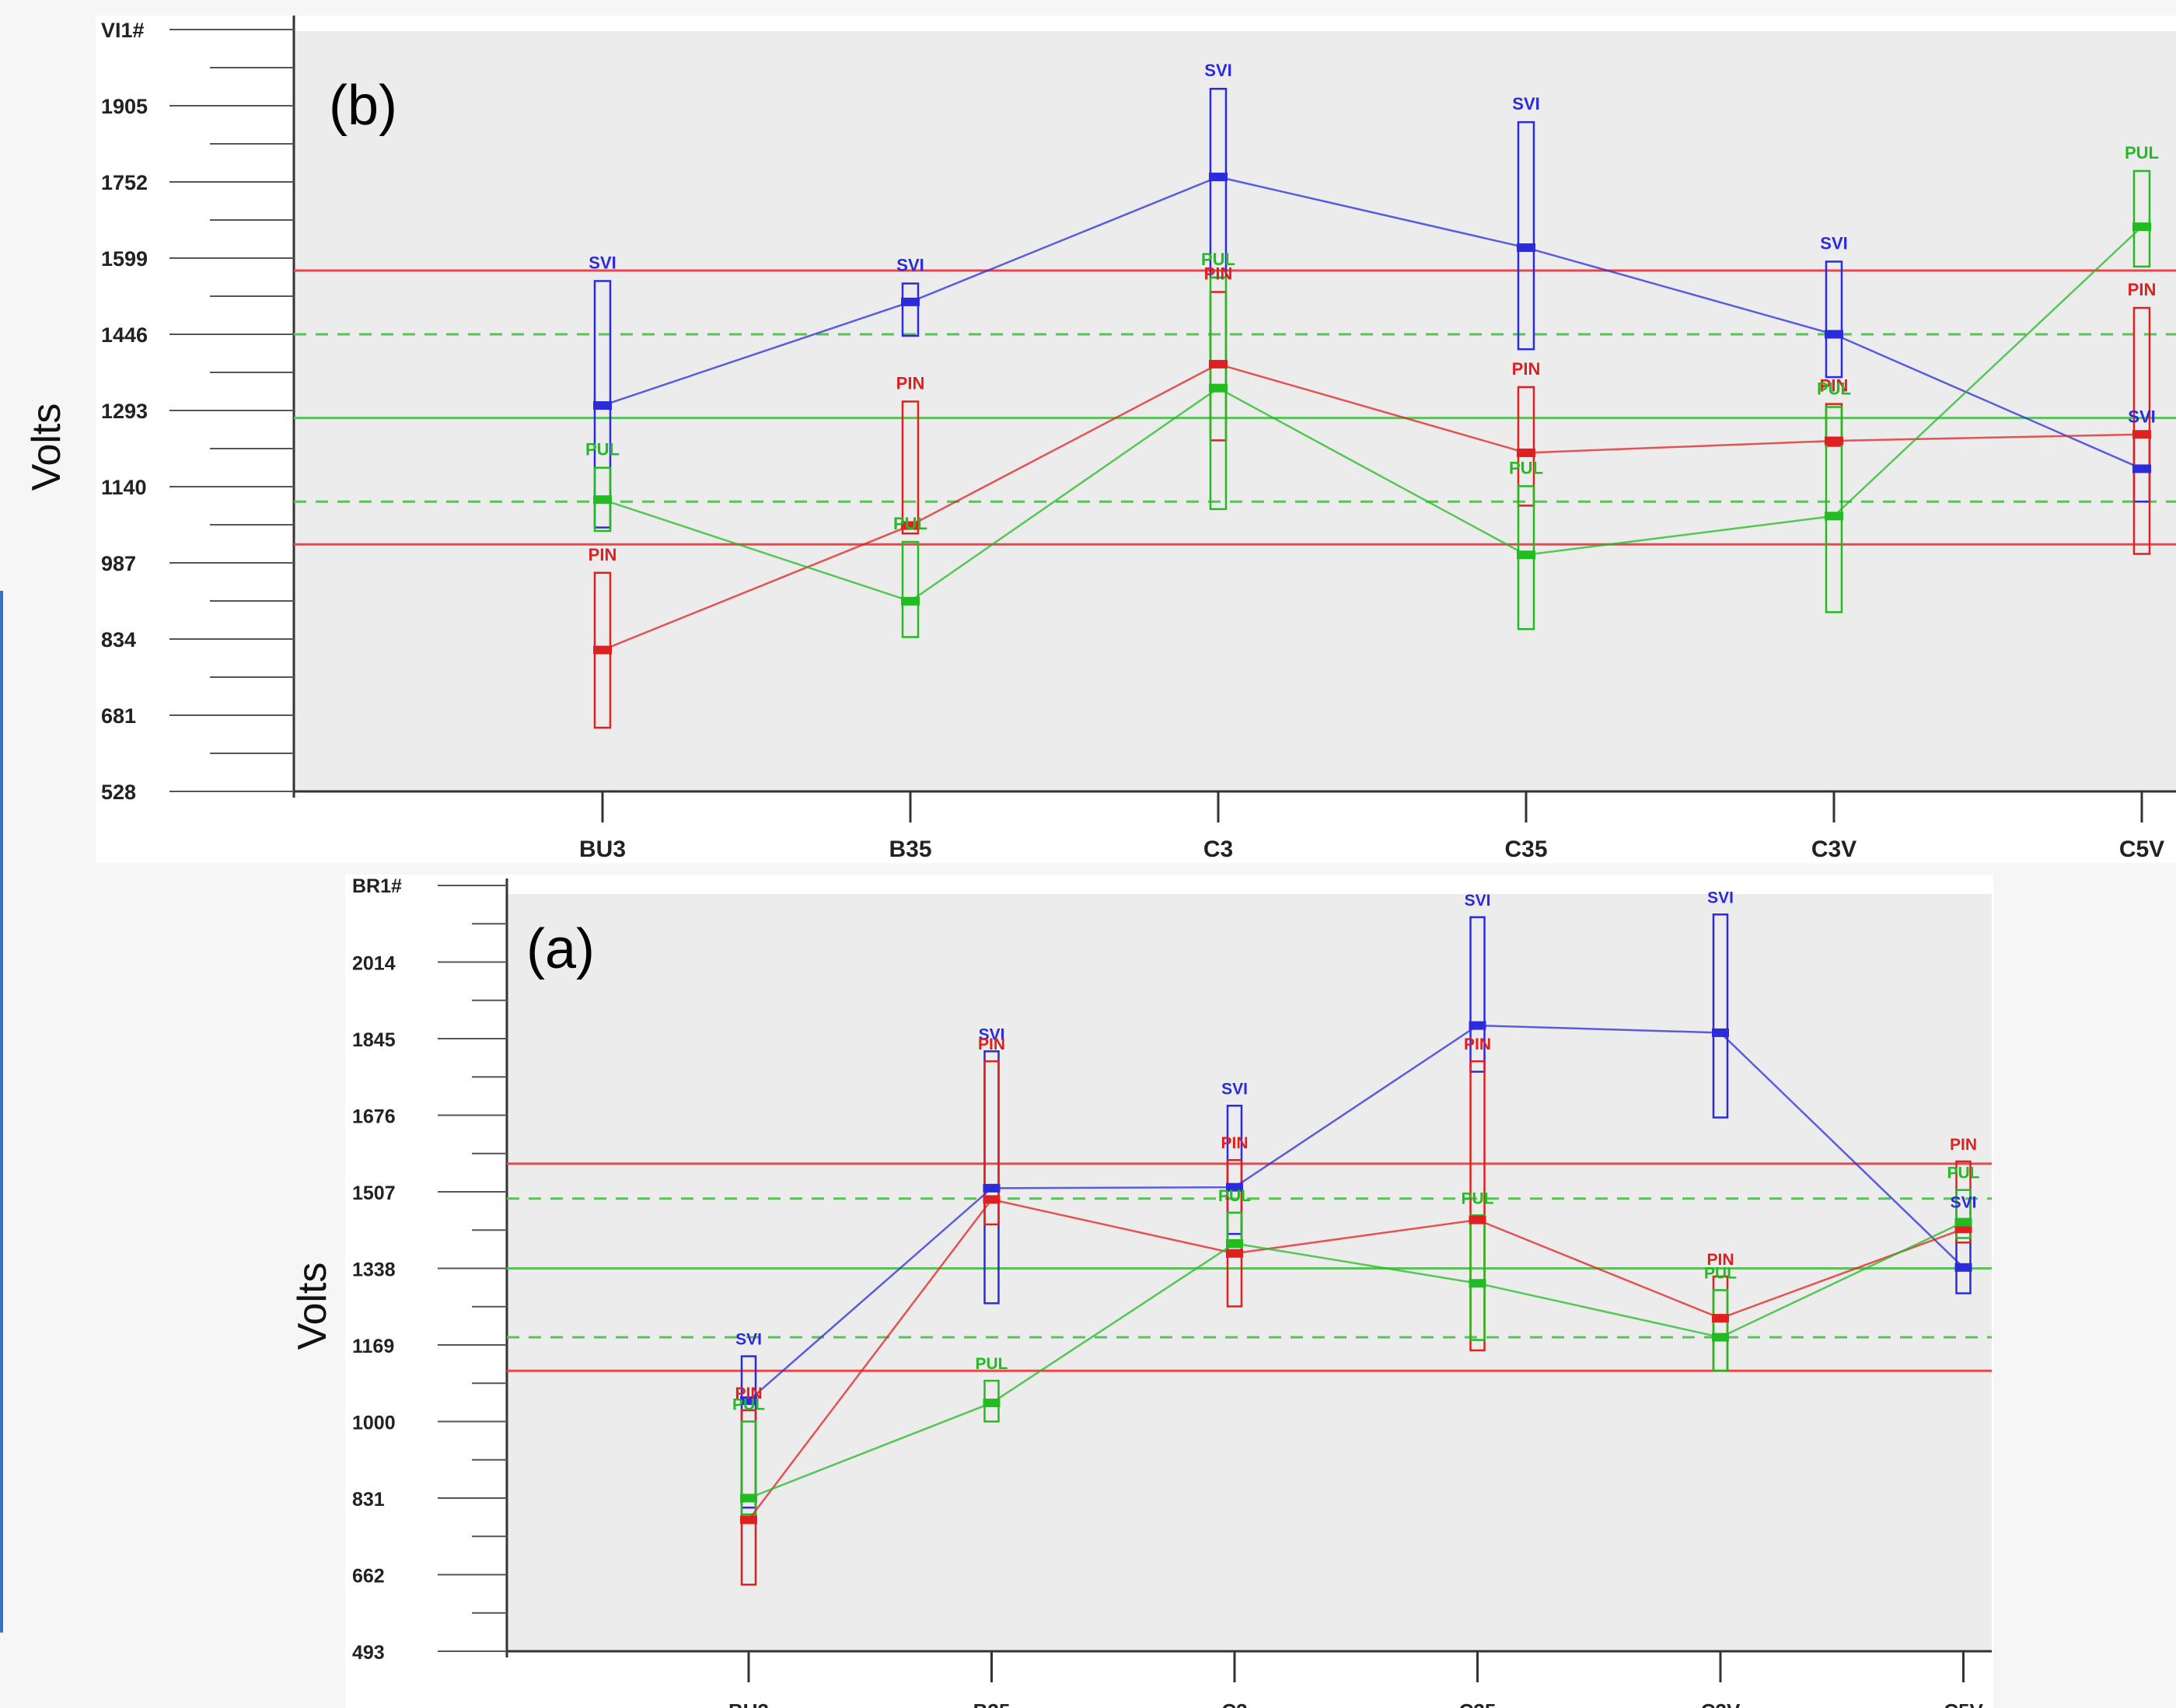  I want to click on chart-b-y-tick-label: 1446, so click(125, 335).